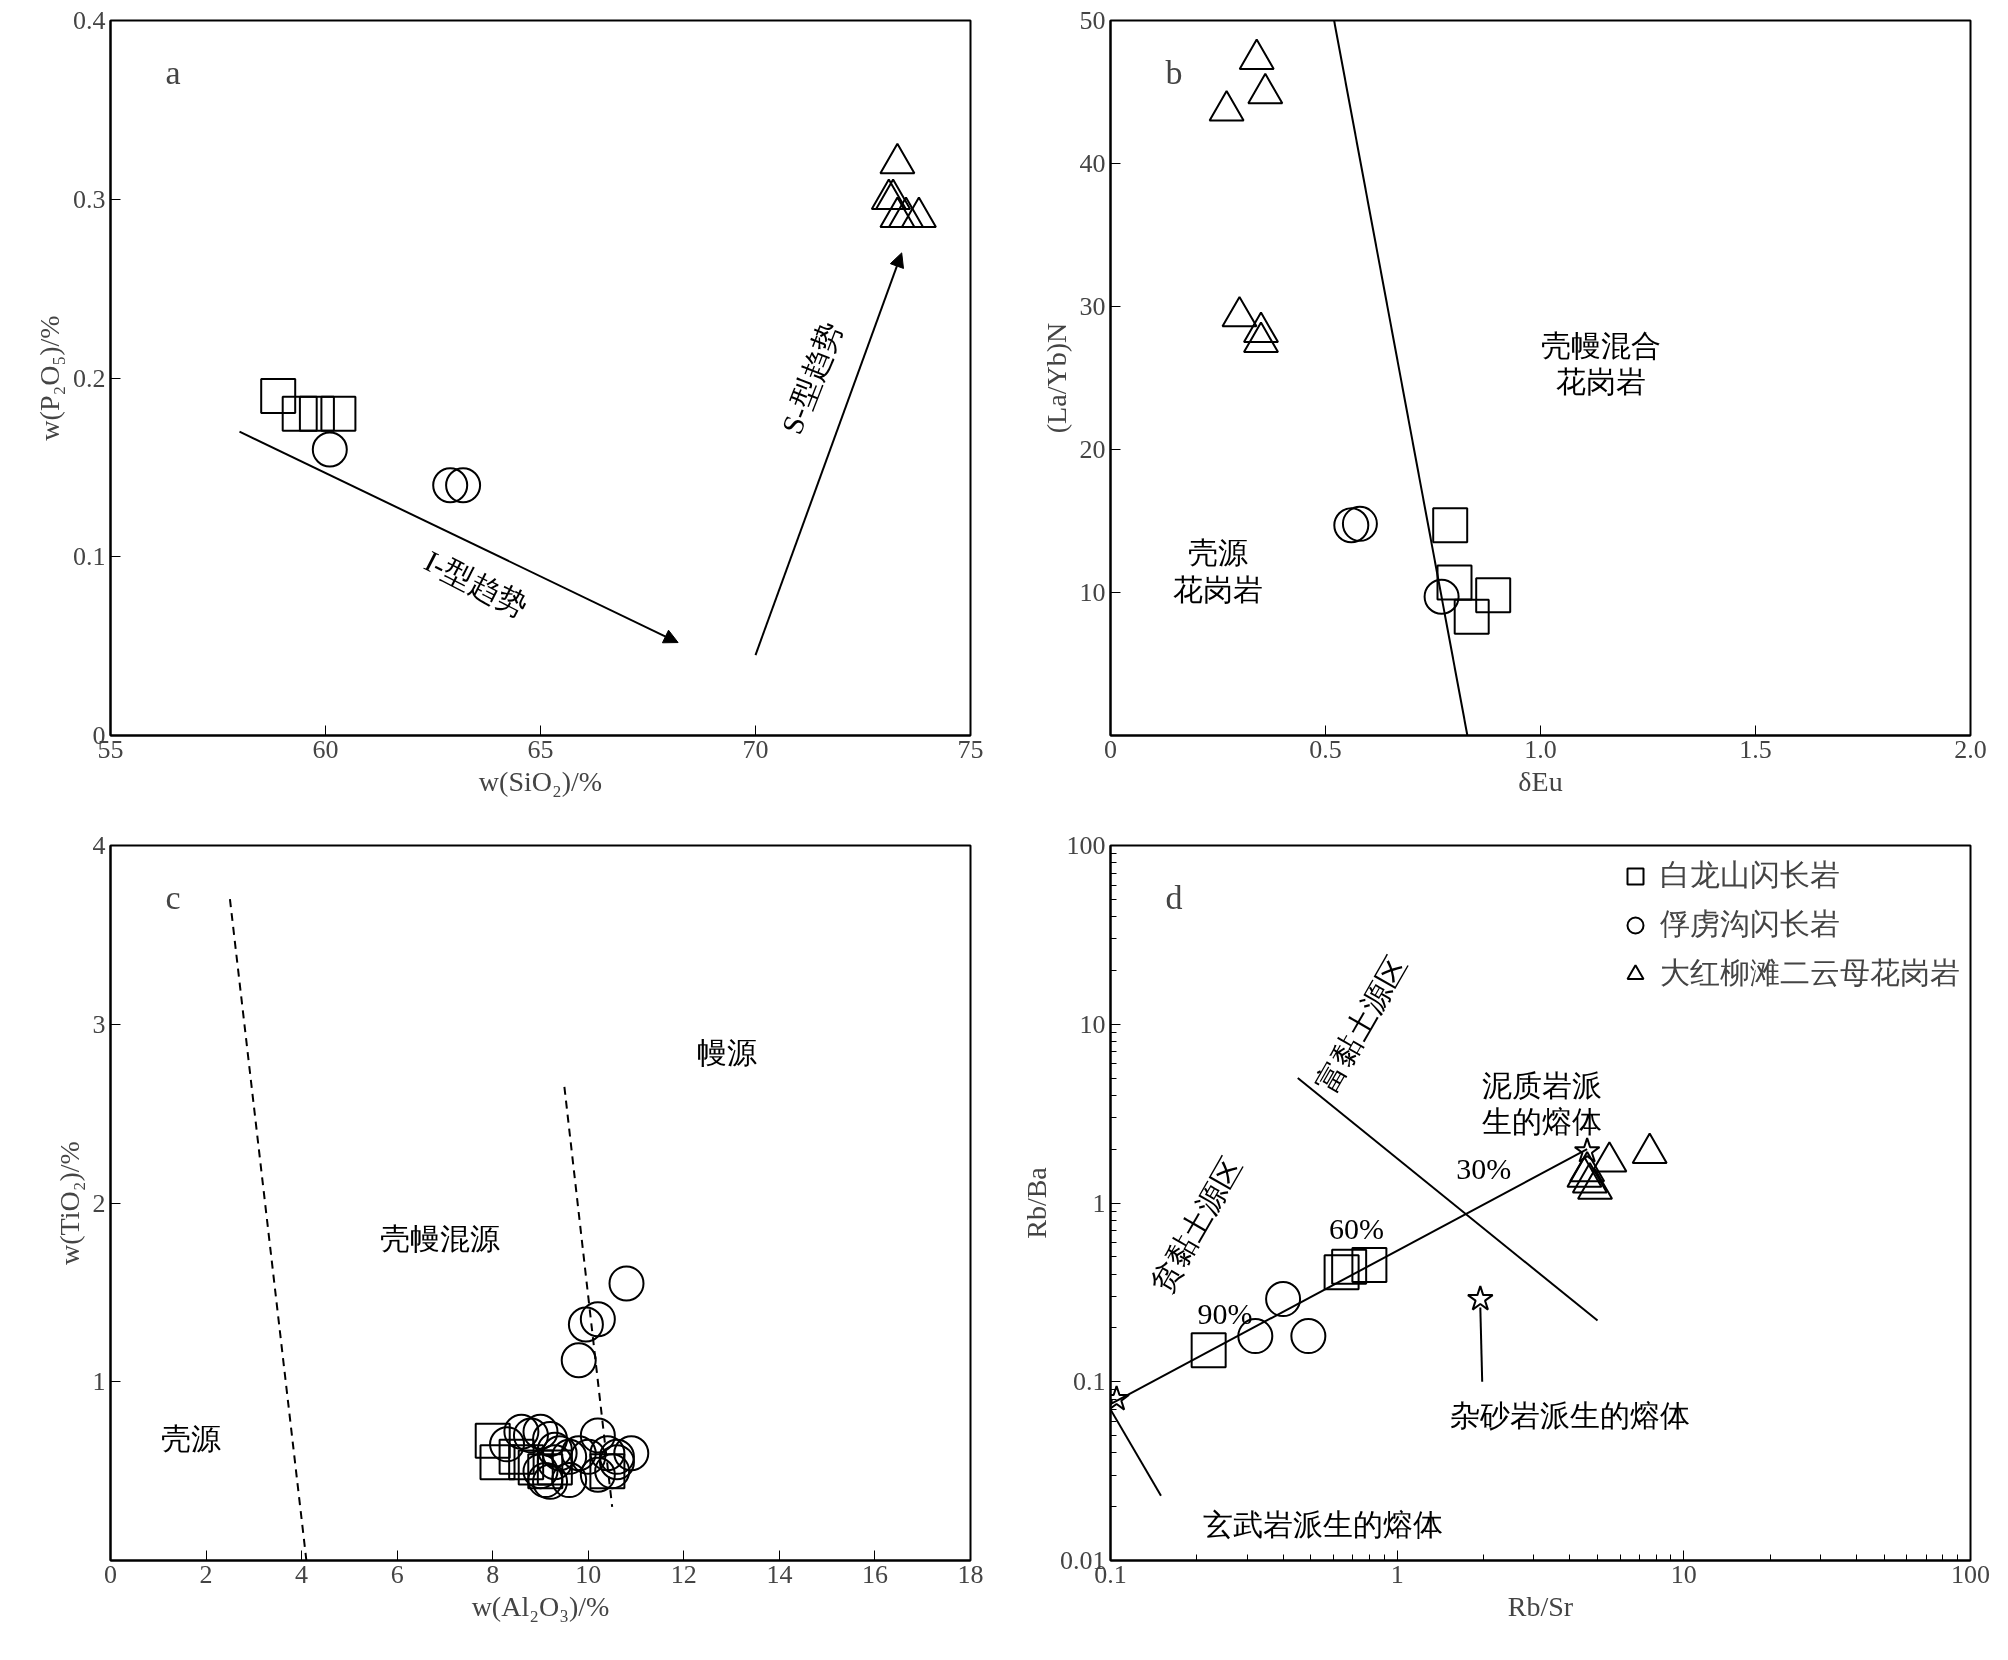  What do you see at coordinates (1196, 1225) in the screenshot?
I see `annotation: 贫黏土源区` at bounding box center [1196, 1225].